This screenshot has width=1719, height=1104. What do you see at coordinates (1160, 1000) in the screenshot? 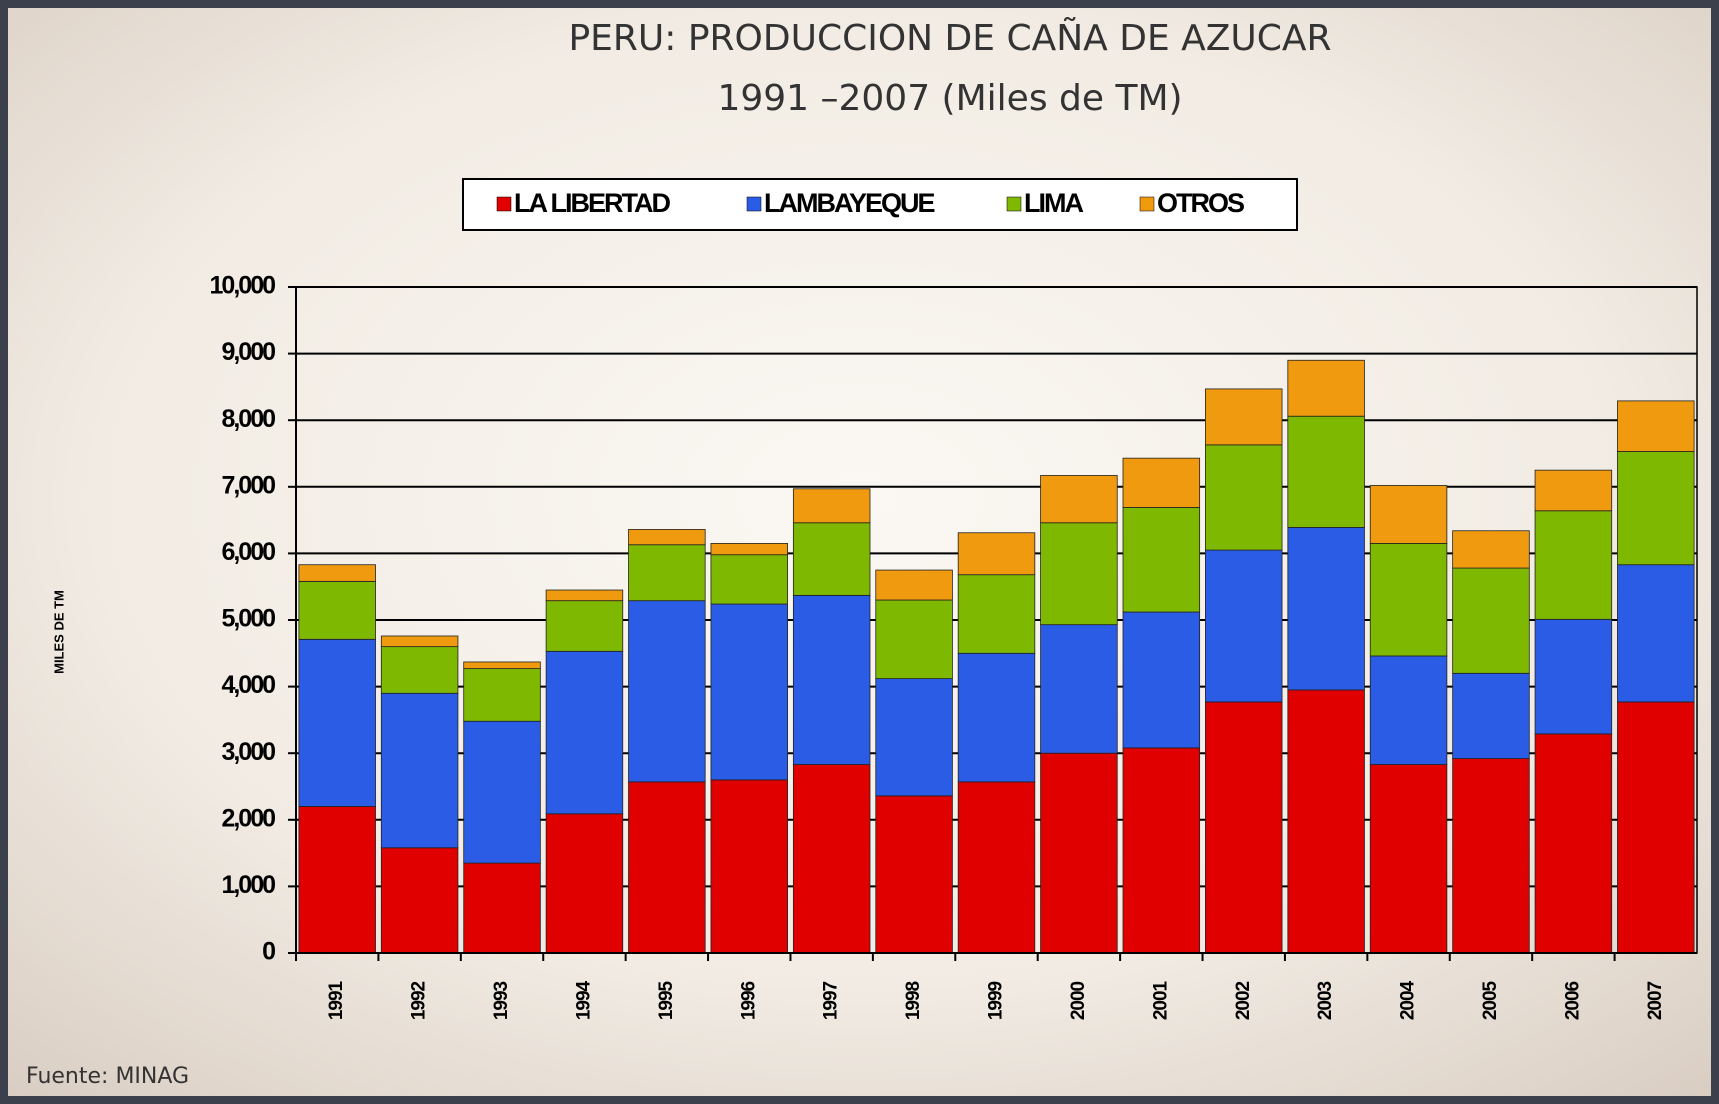
I see `x-tick-label: 2001` at bounding box center [1160, 1000].